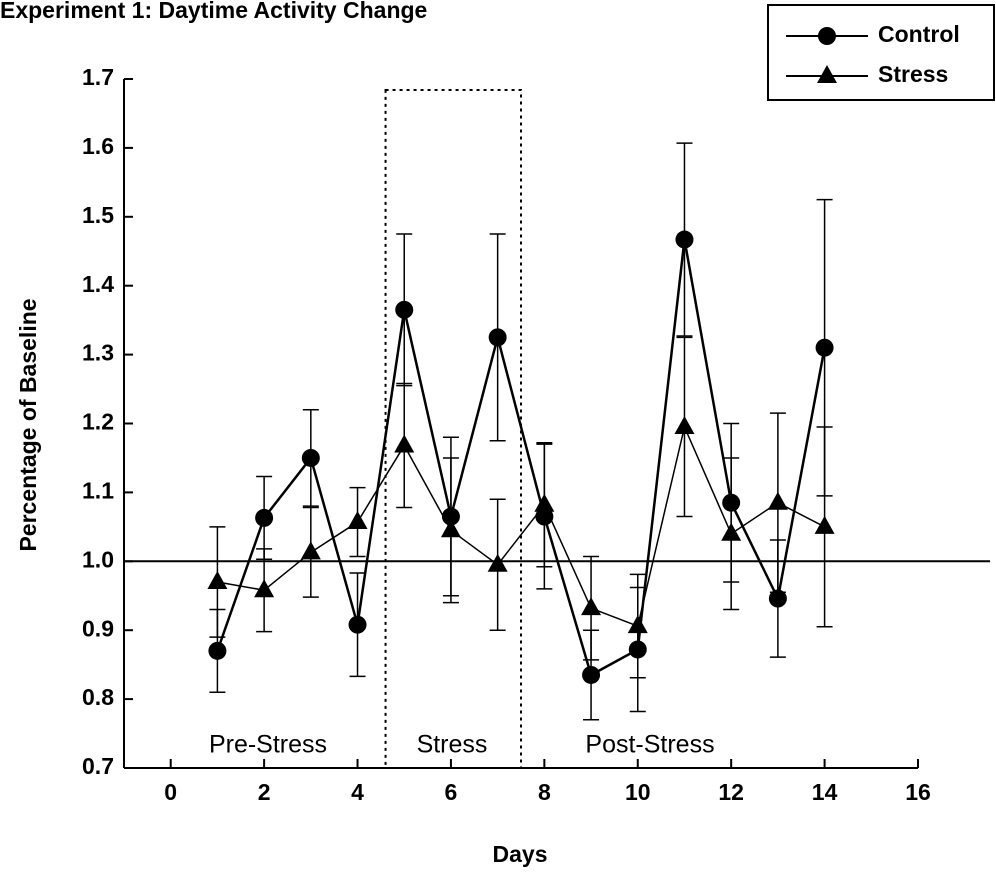 This screenshot has height=877, width=996. What do you see at coordinates (98, 559) in the screenshot?
I see `y-tick-label: 1.0` at bounding box center [98, 559].